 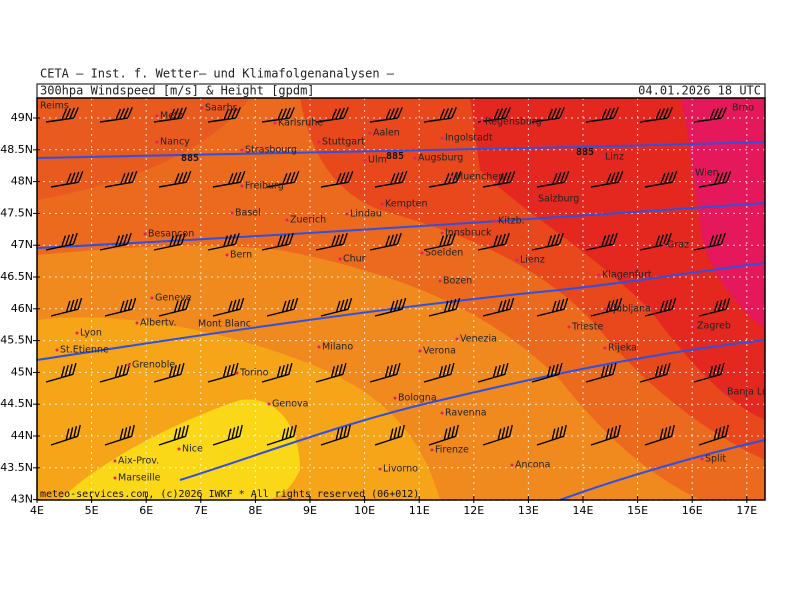 What do you see at coordinates (528, 510) in the screenshot?
I see `lon-label: 13E` at bounding box center [528, 510].